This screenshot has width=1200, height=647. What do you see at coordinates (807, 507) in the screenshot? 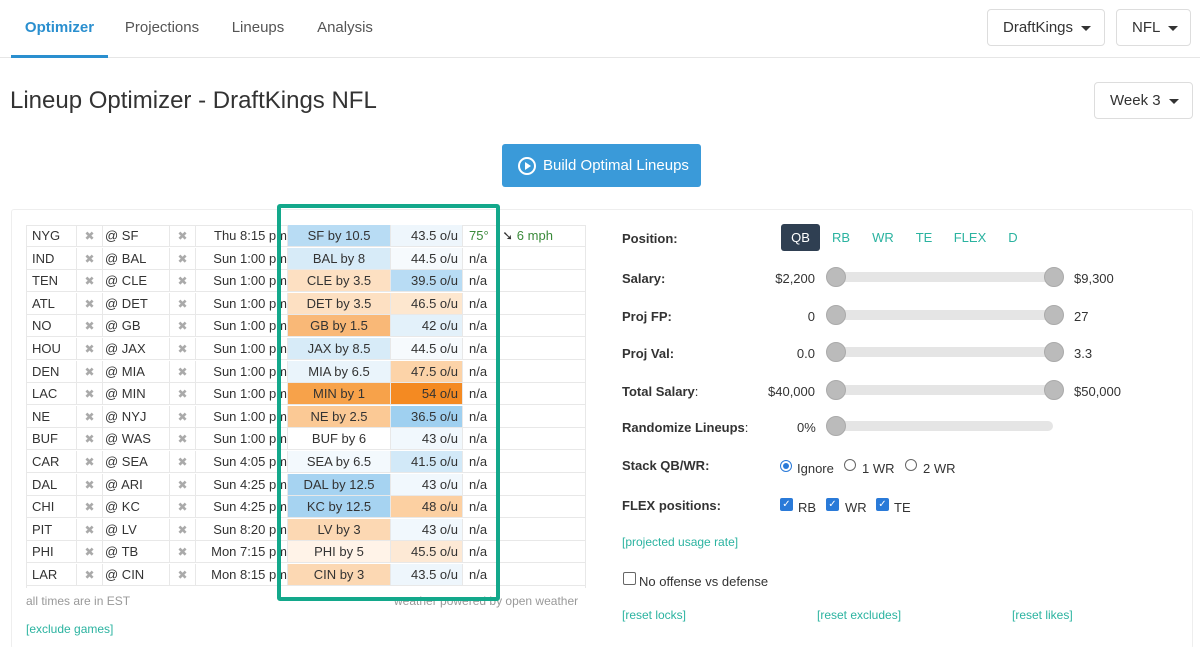
I see `flex-rb-label: RB` at bounding box center [807, 507].